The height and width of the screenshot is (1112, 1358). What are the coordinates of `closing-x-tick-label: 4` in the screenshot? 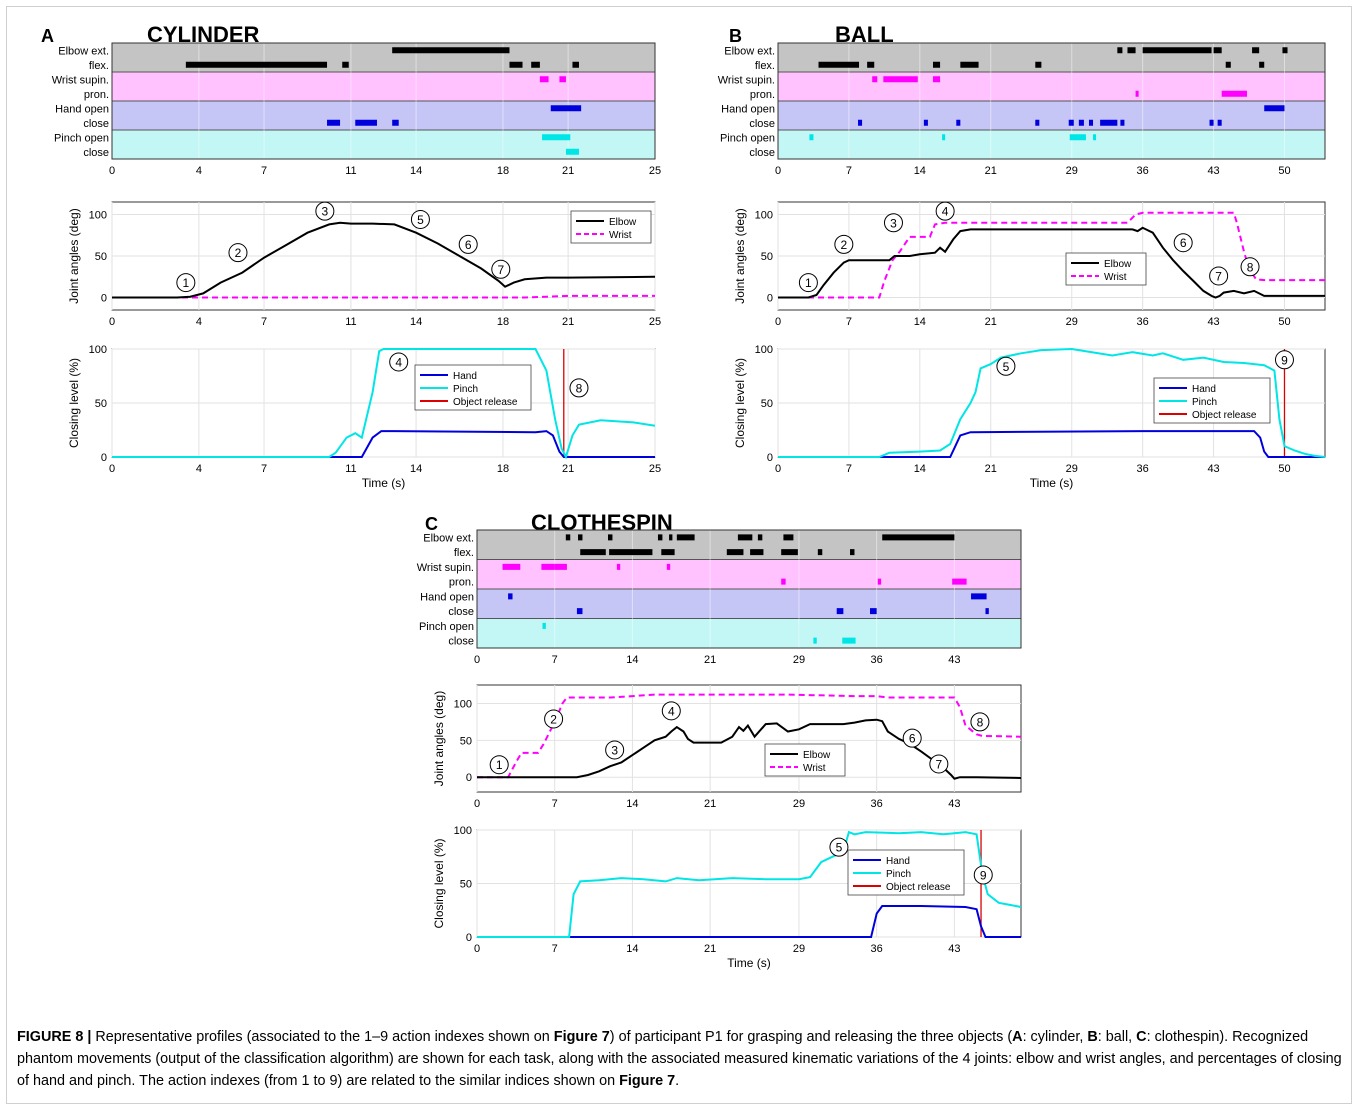 It's located at (199, 469).